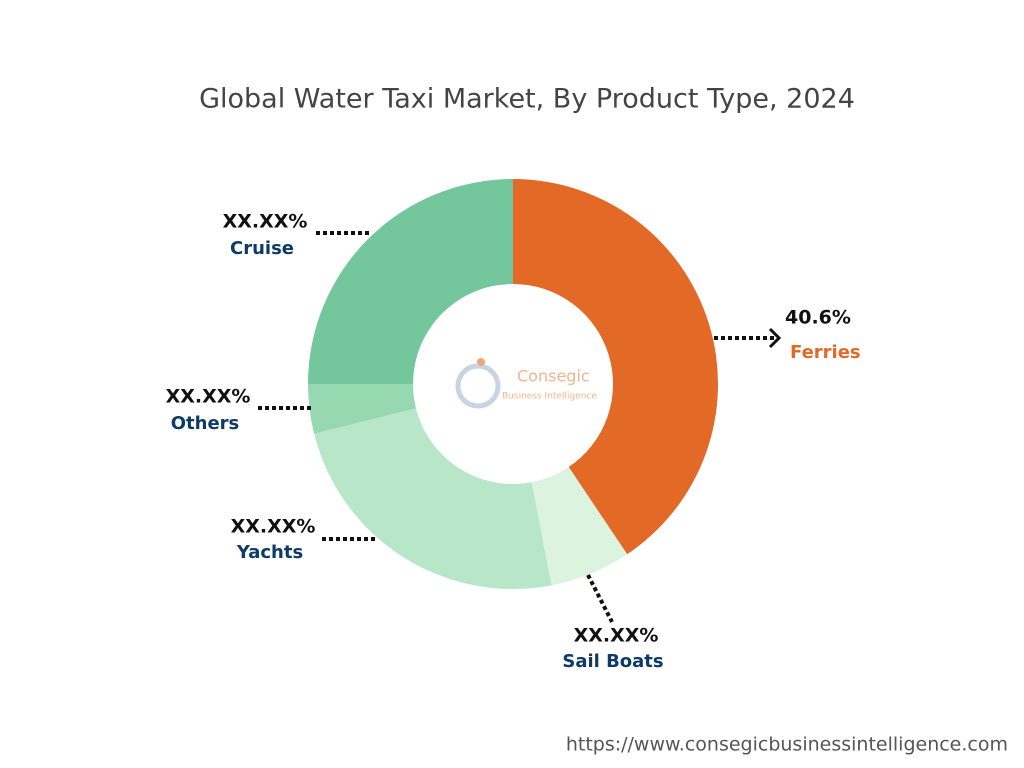 Image resolution: width=1024 pixels, height=768 pixels. What do you see at coordinates (775, 338) in the screenshot?
I see `leader-arrow` at bounding box center [775, 338].